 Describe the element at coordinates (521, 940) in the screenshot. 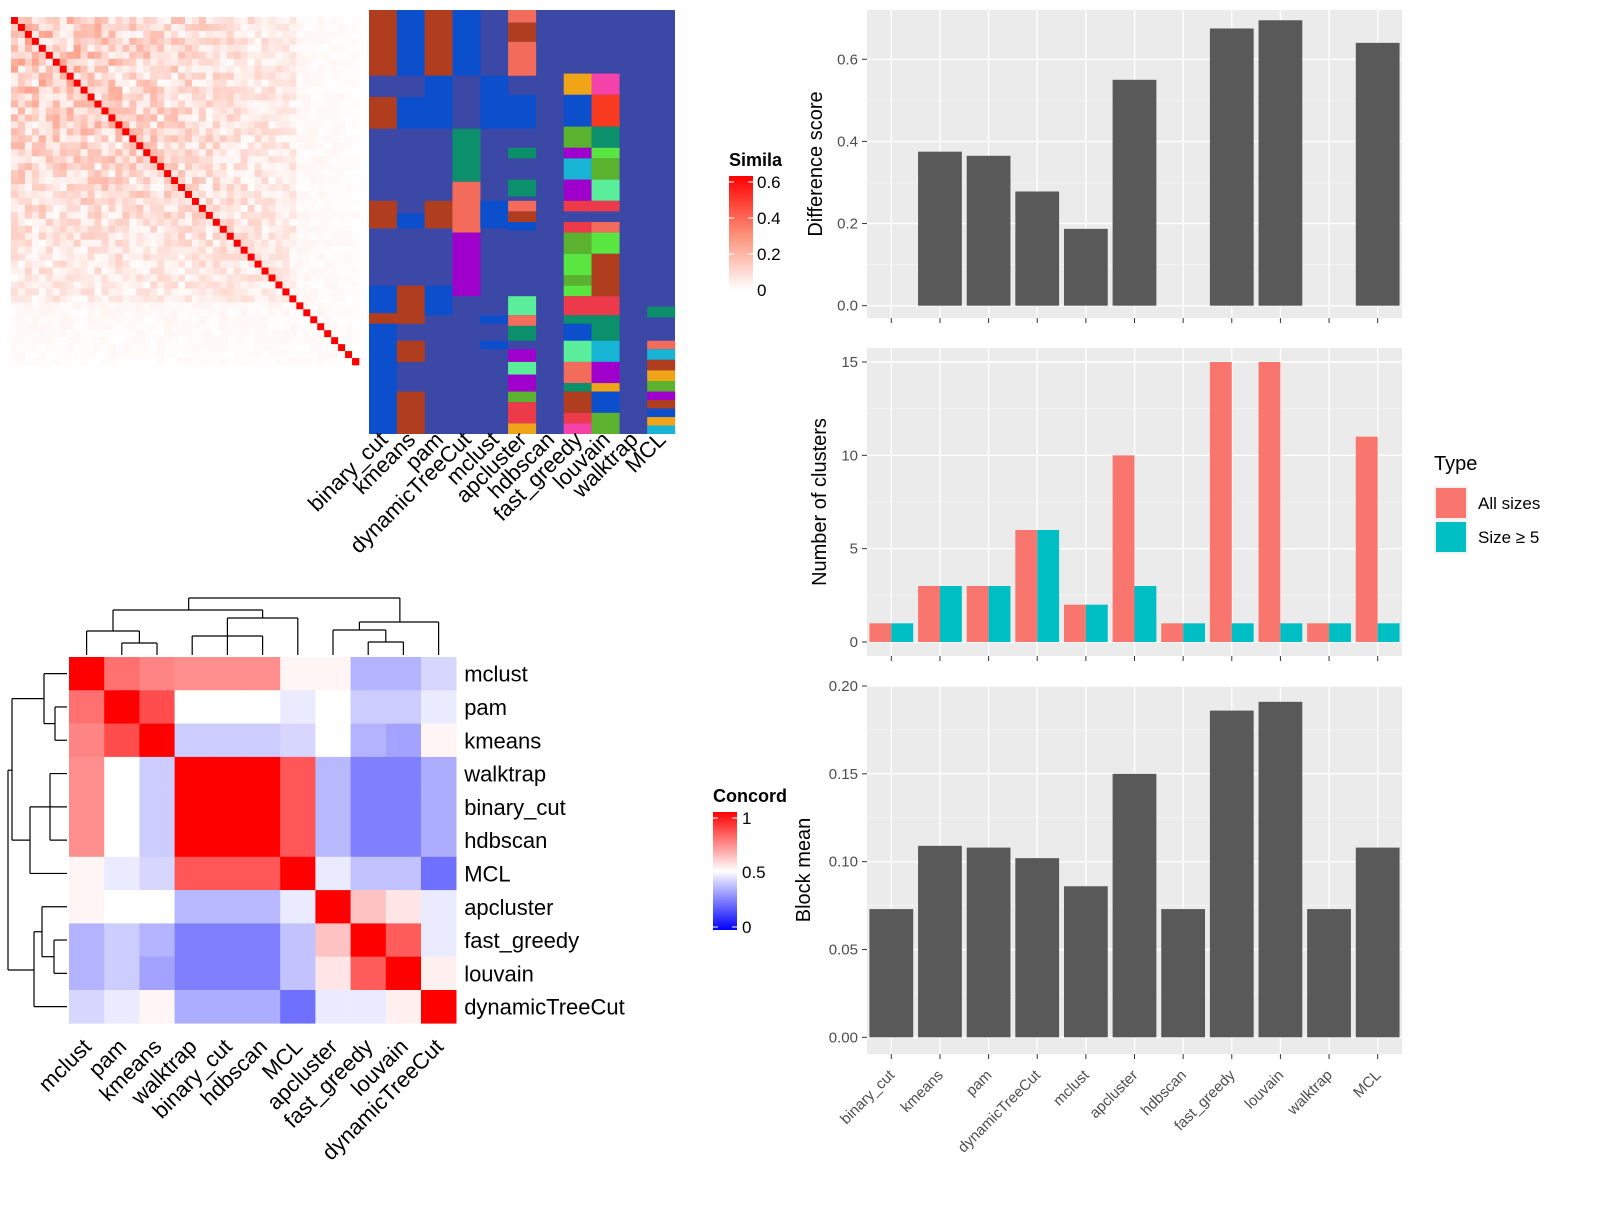

I see `concordance-row-label: fast_greedy` at that location.